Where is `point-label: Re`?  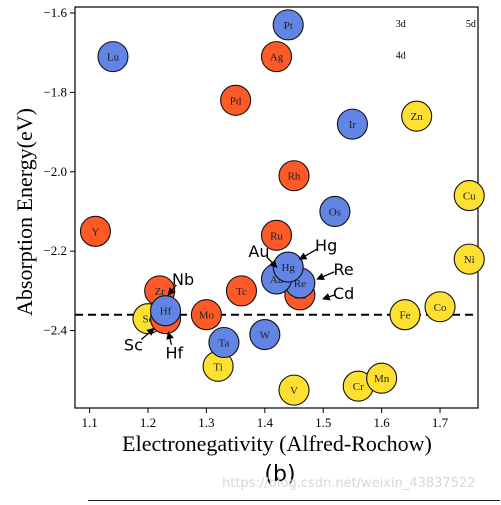 point-label: Re is located at coordinates (300, 284).